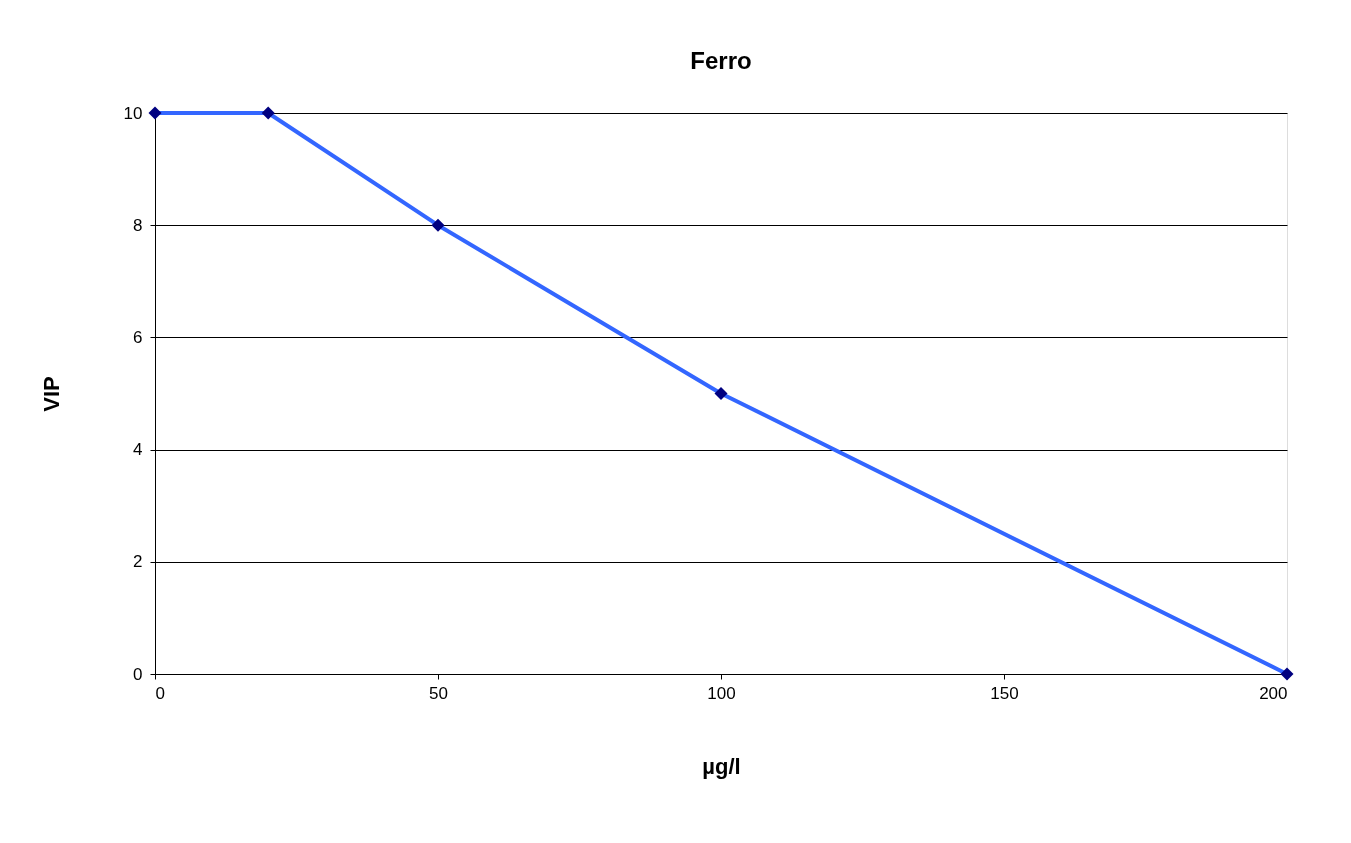 The image size is (1351, 843). Describe the element at coordinates (138, 337) in the screenshot. I see `y-tick-label: 6` at that location.